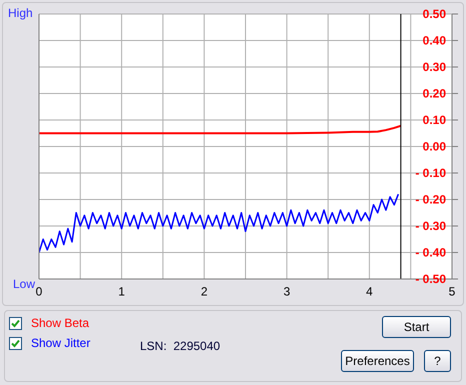 This screenshot has height=385, width=466. I want to click on y-tick-label: - 0.40, so click(430, 253).